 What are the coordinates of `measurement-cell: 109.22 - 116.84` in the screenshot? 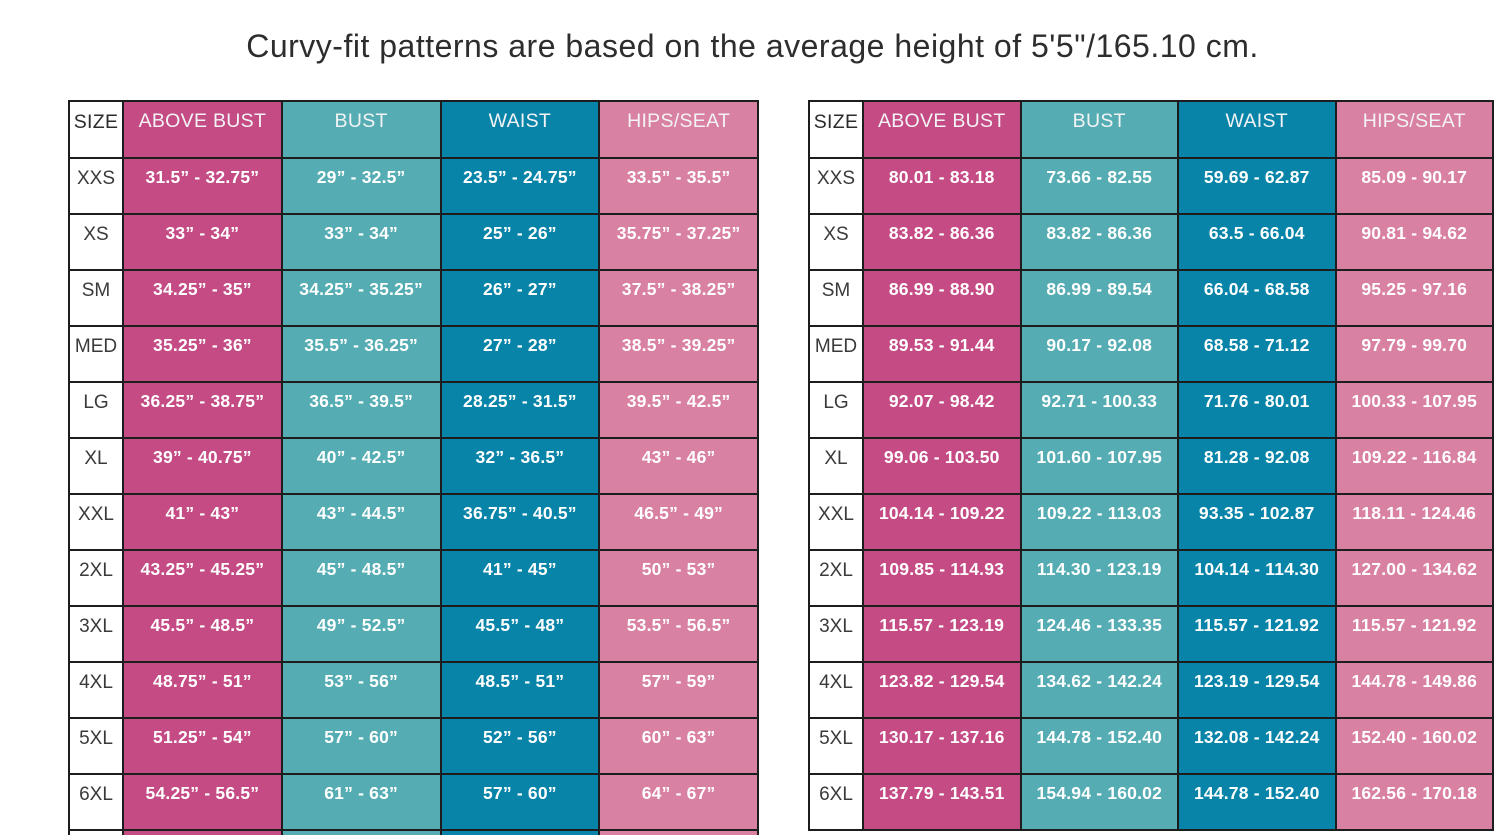 It's located at (1414, 466).